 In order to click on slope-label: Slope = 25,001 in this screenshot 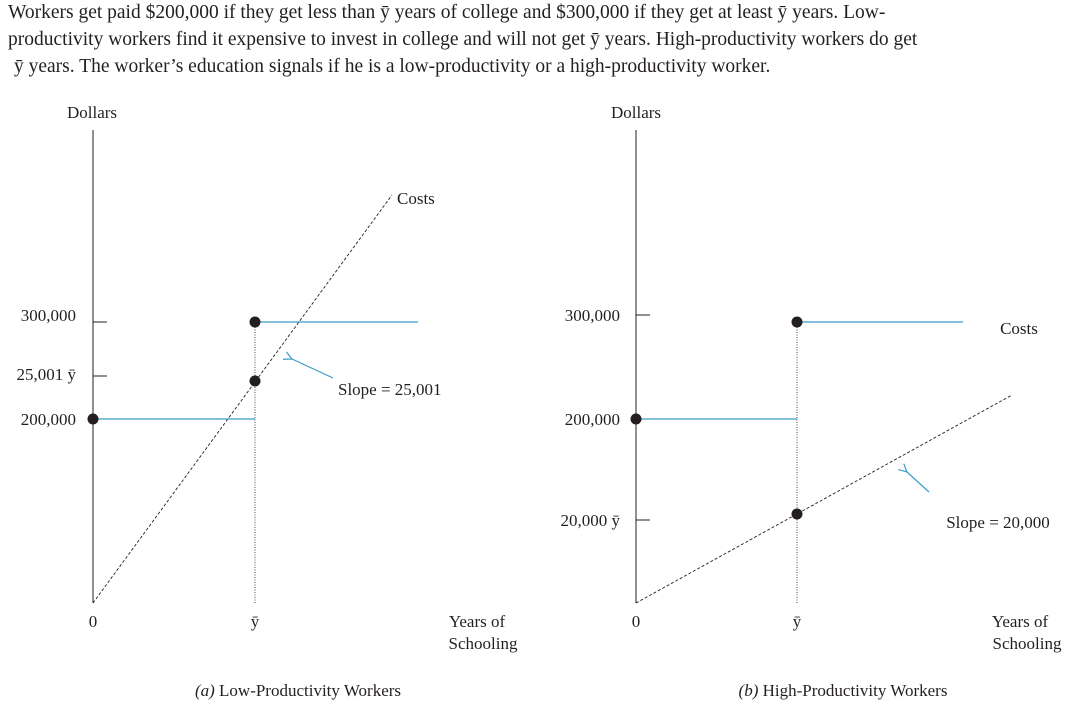, I will do `click(390, 389)`.